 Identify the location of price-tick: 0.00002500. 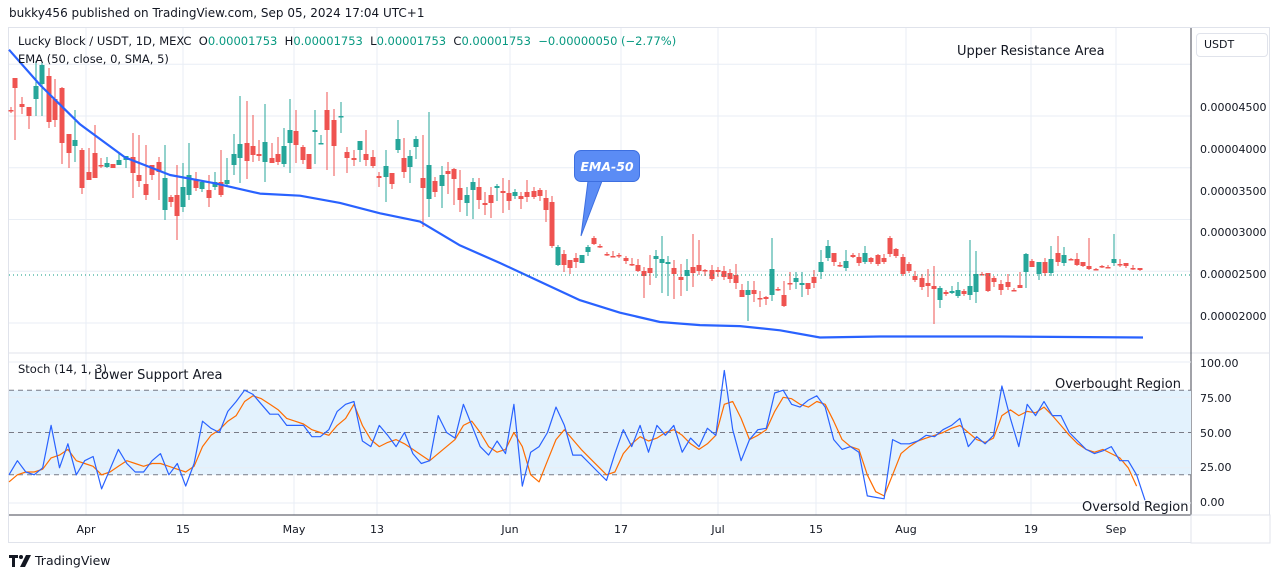
(1233, 274).